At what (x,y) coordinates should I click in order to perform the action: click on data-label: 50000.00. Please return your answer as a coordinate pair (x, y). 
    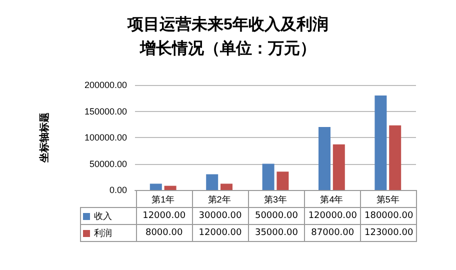
    Looking at the image, I should click on (276, 216).